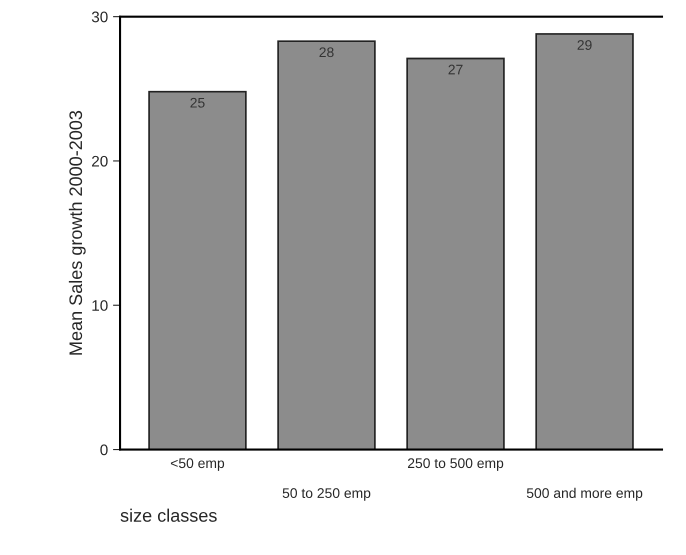 The width and height of the screenshot is (686, 555). I want to click on x-axis-title: size classes, so click(168, 515).